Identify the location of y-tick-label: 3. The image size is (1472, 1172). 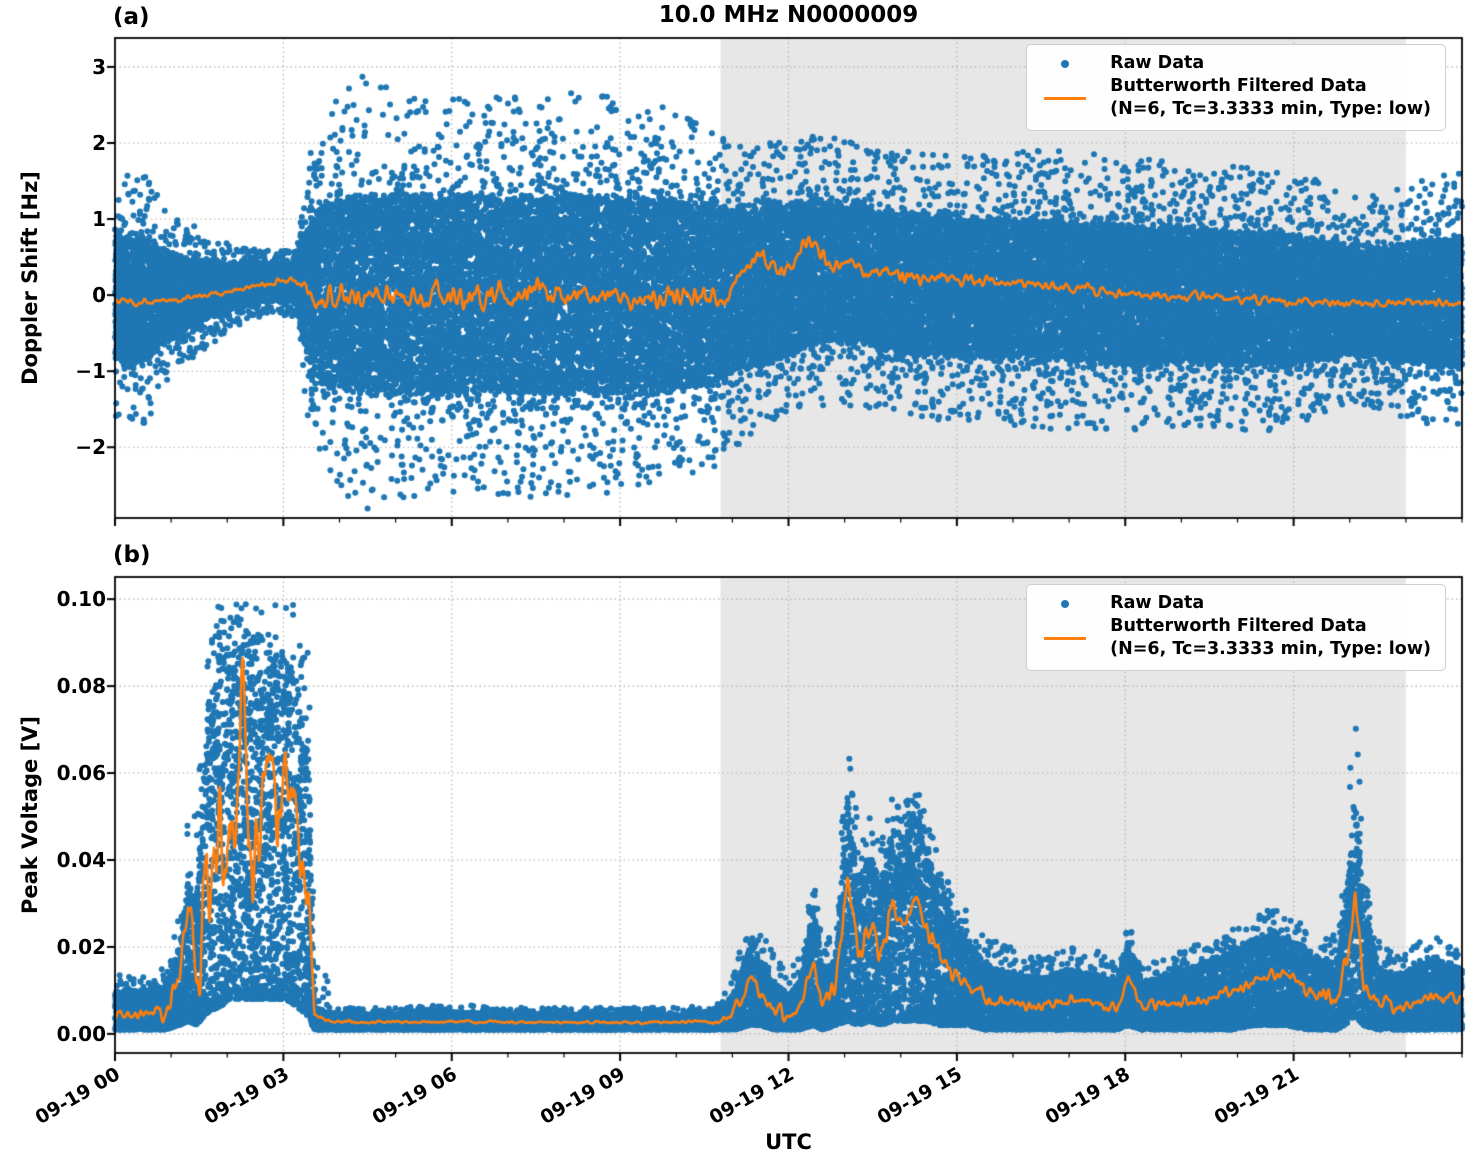
(99, 66).